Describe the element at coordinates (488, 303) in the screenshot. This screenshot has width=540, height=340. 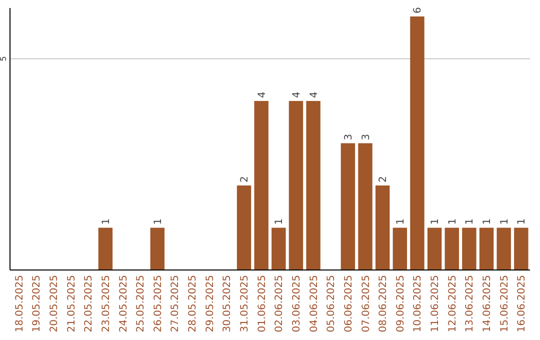
I see `x-tick-label: 14.06.2025` at that location.